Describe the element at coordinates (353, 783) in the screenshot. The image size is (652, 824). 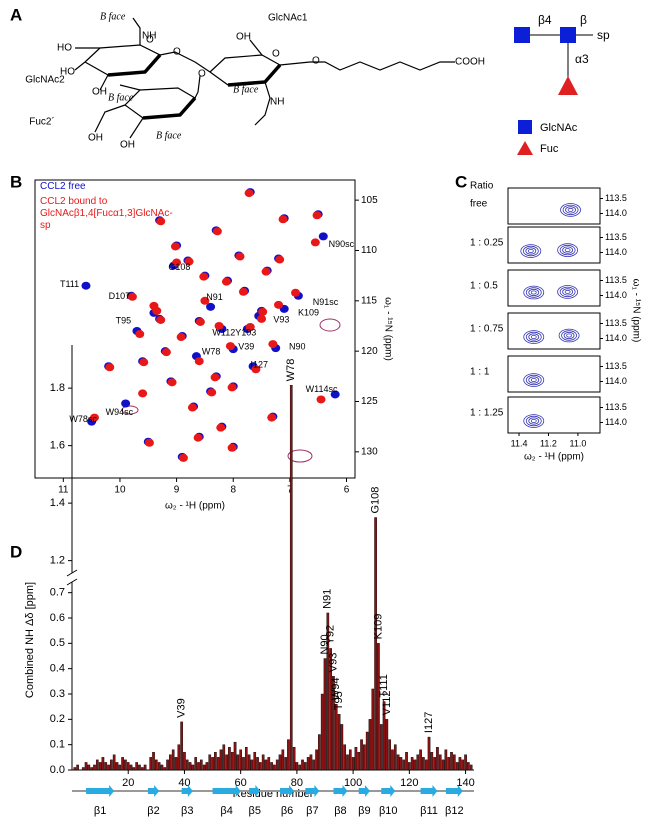
I see `x-tick-label: 100` at that location.